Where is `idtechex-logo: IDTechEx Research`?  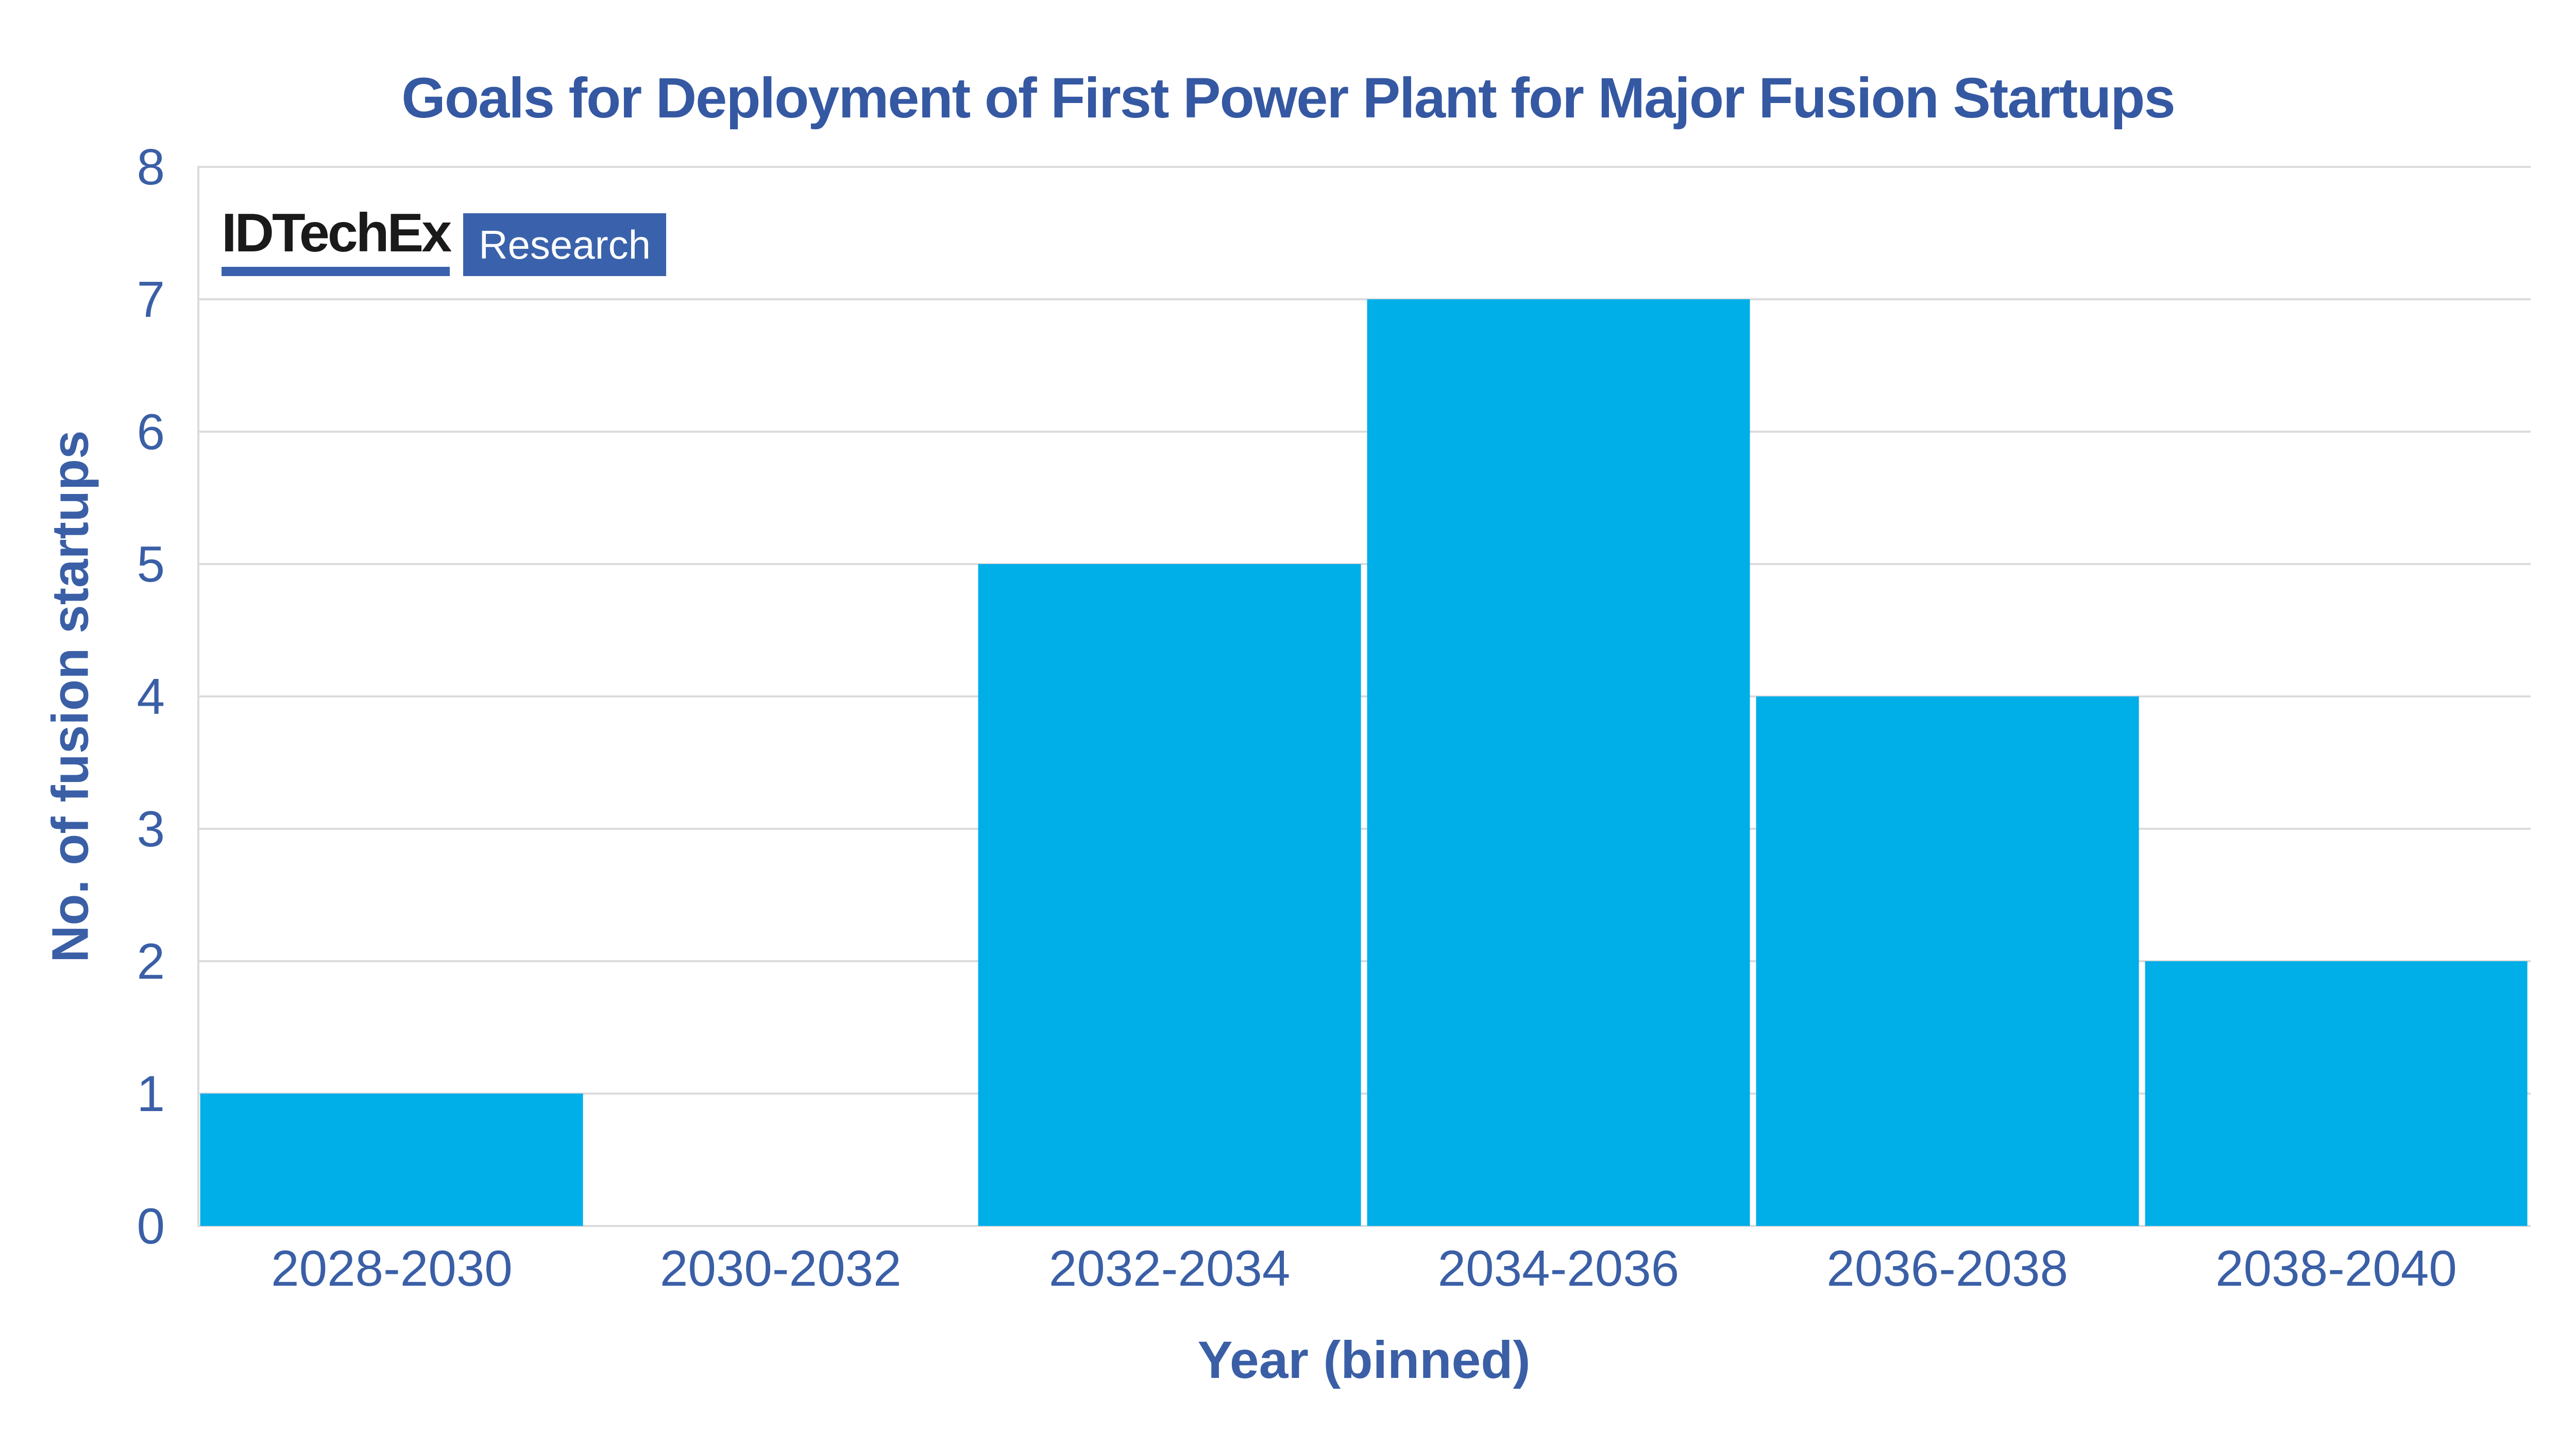
idtechex-logo: IDTechEx Research is located at coordinates (444, 239).